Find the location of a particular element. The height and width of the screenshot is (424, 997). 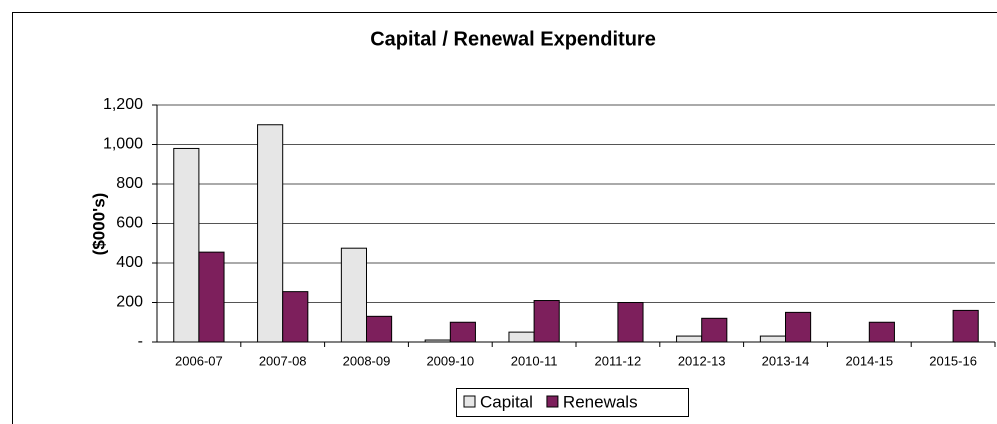

y-tick-label: - is located at coordinates (140, 341).